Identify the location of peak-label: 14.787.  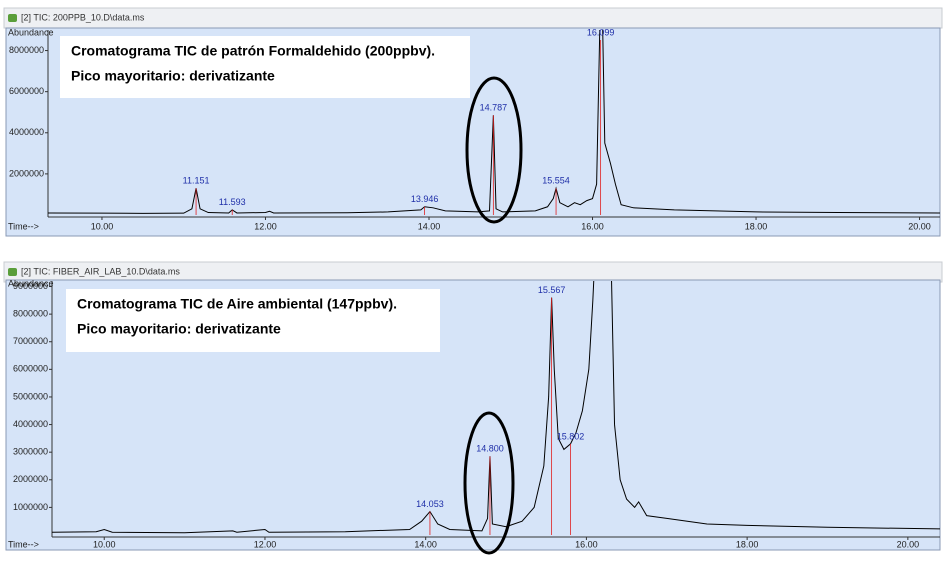
(494, 108).